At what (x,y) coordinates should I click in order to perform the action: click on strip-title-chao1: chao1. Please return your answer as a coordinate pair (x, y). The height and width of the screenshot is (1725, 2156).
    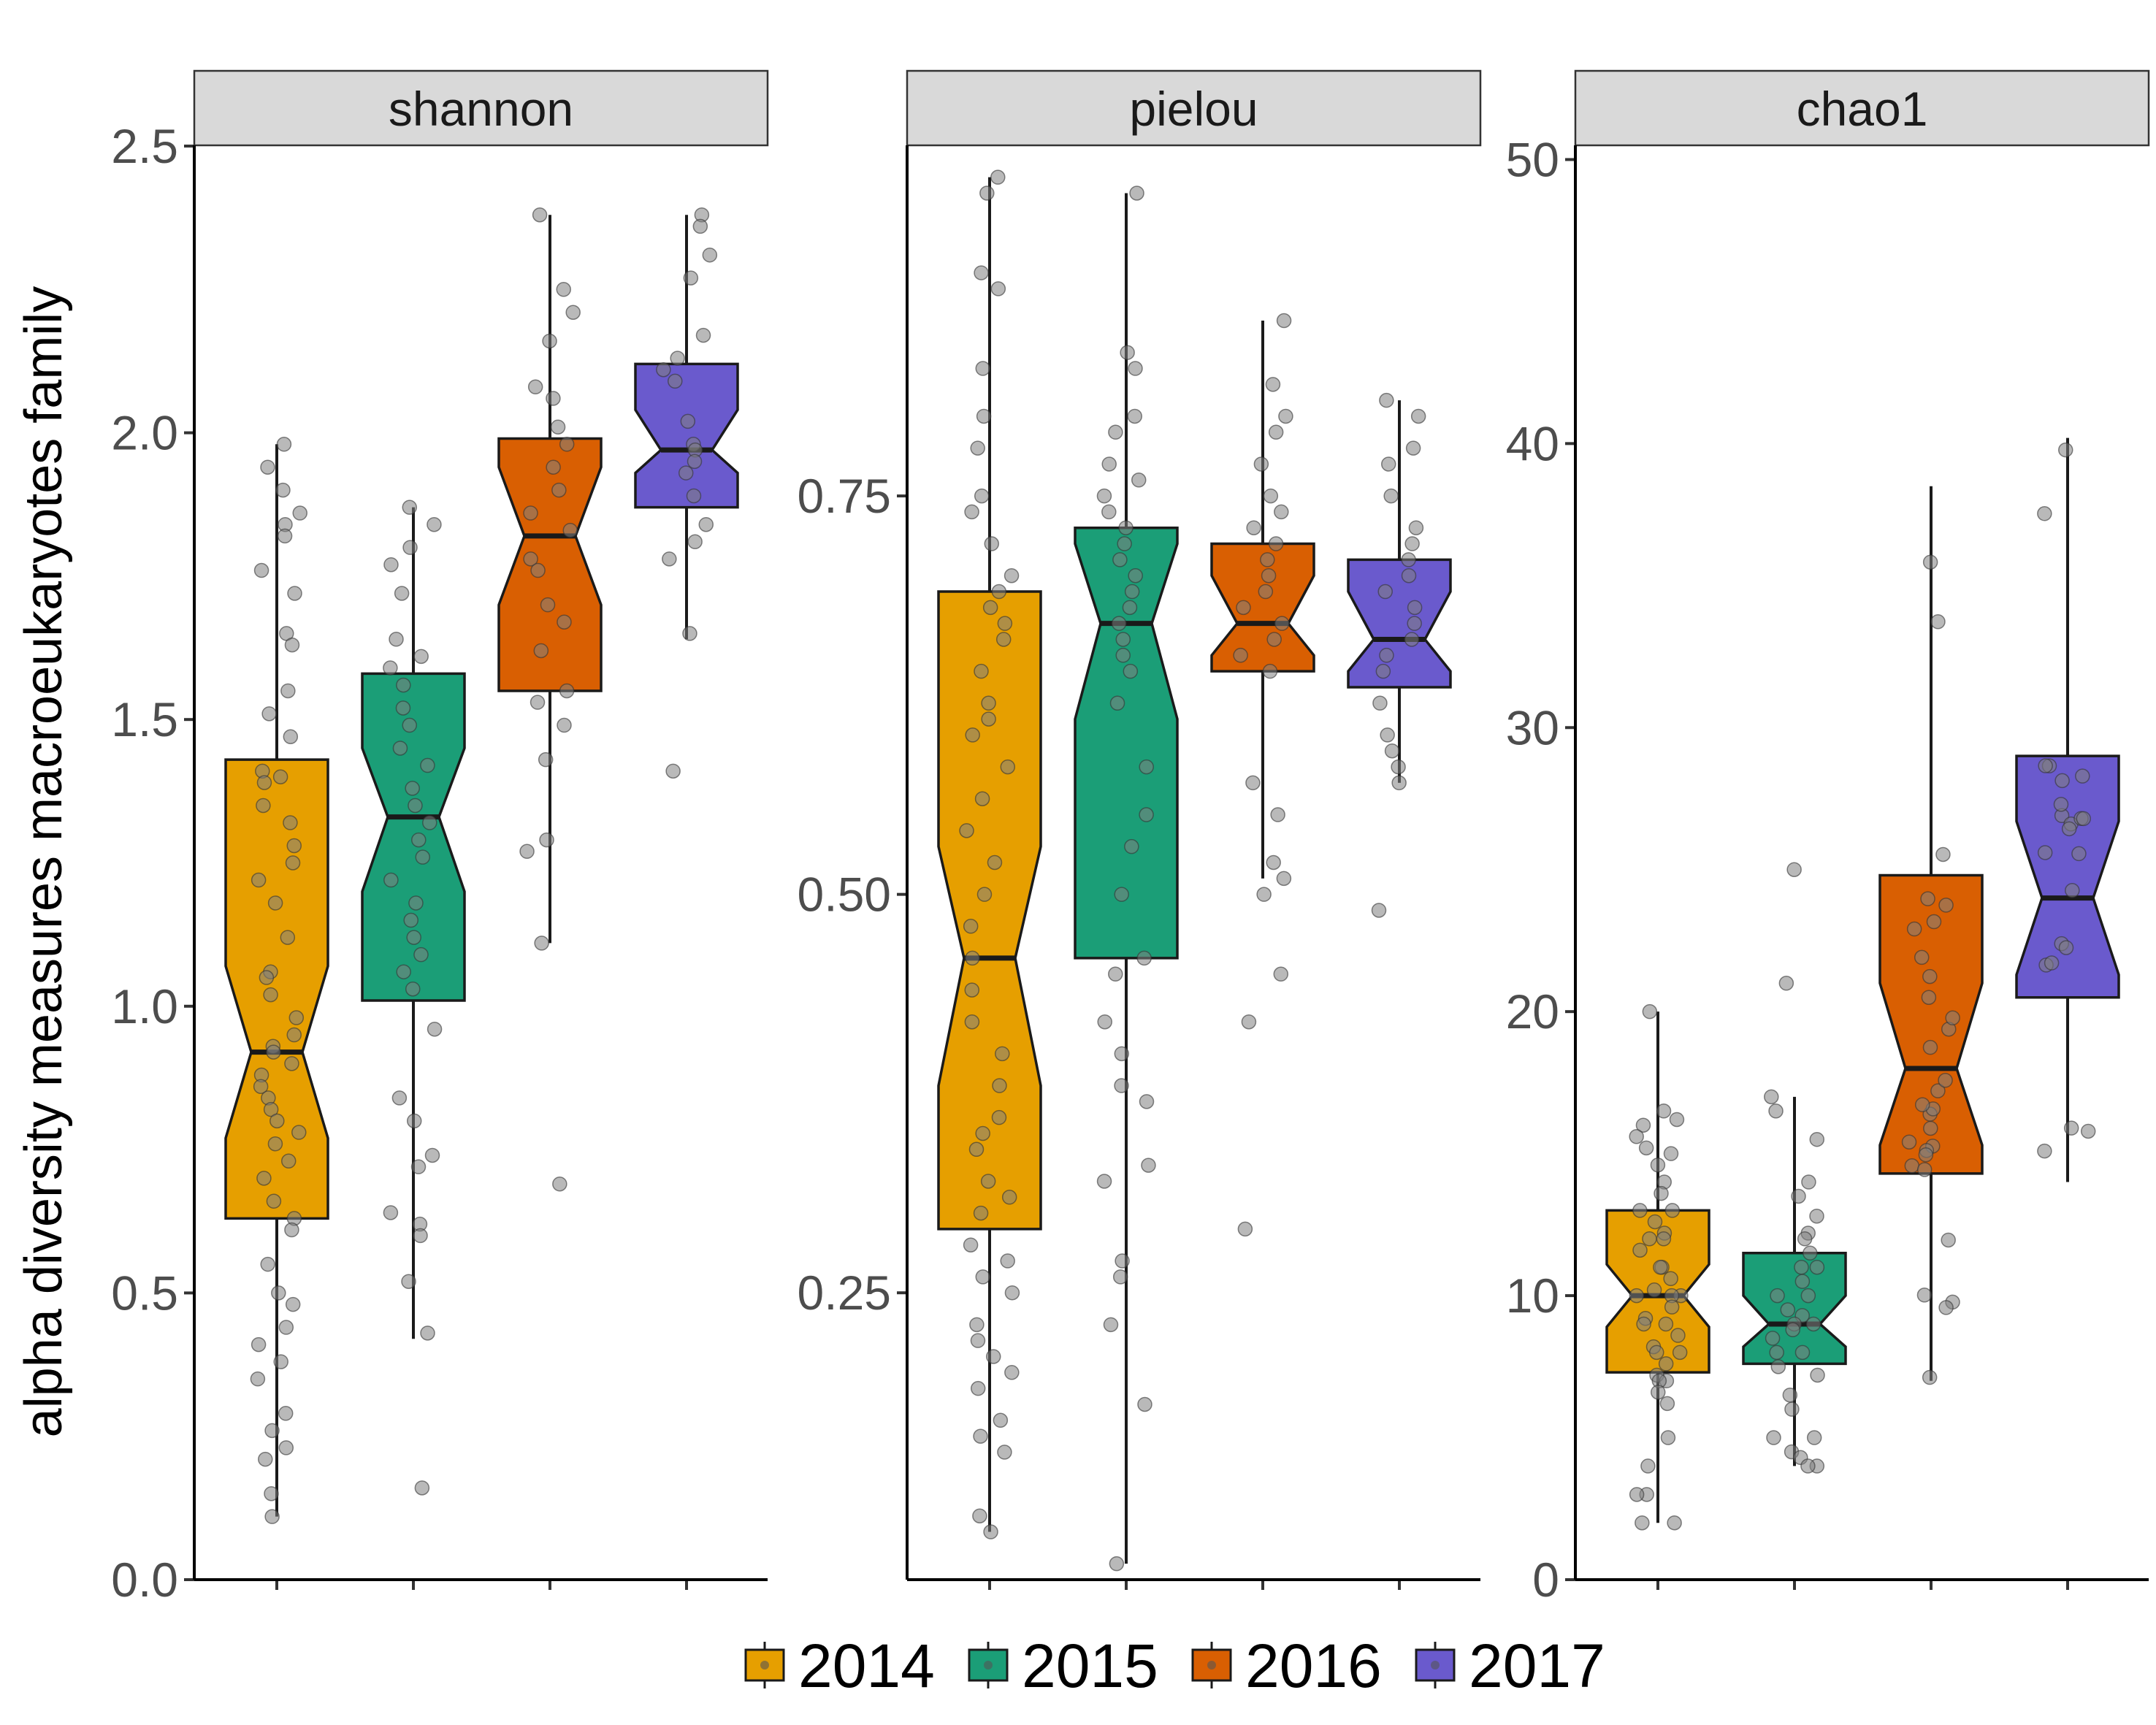
    Looking at the image, I should click on (1863, 109).